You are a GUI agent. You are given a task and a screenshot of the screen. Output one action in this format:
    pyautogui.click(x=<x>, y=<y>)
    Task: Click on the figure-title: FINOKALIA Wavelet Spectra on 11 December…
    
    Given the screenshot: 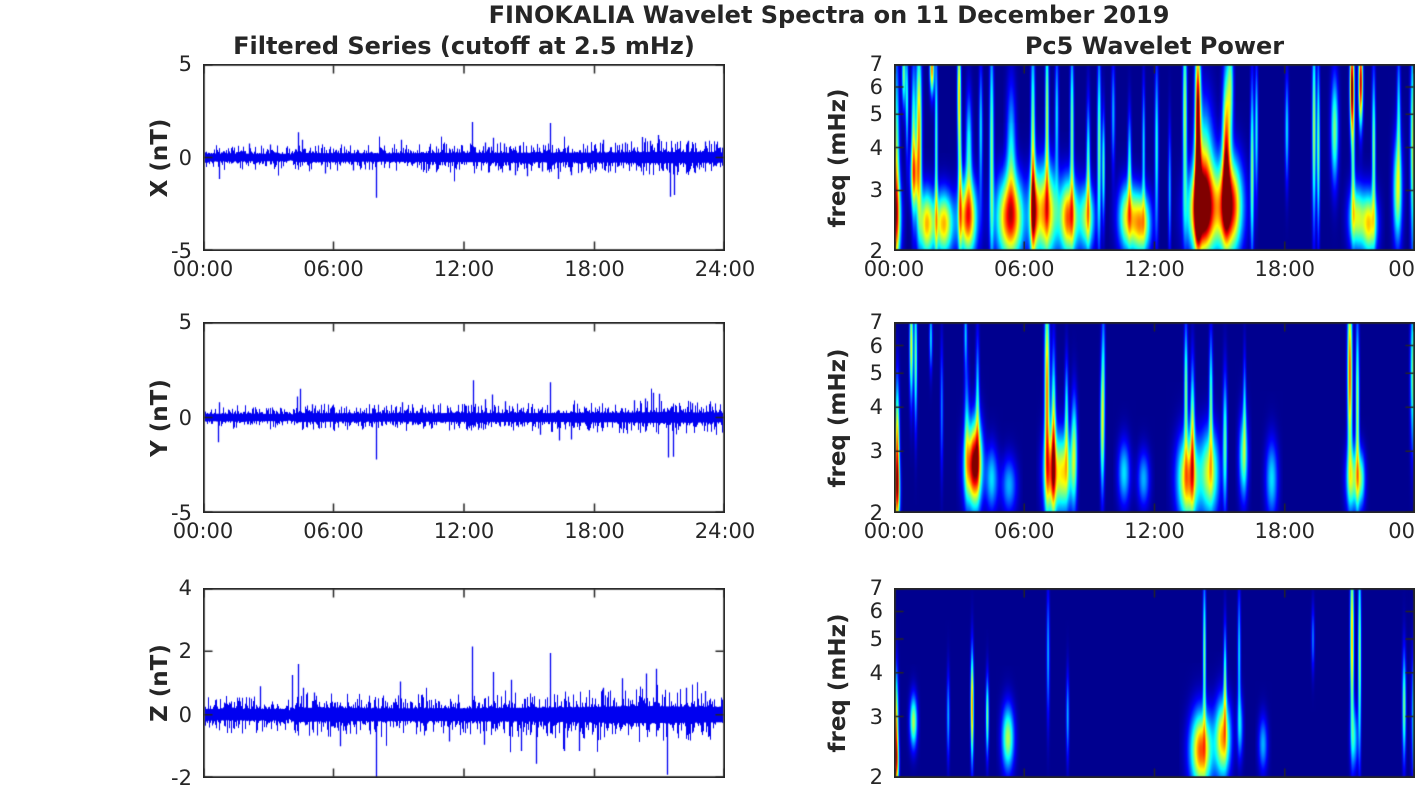 What is the action you would take?
    pyautogui.click(x=829, y=15)
    